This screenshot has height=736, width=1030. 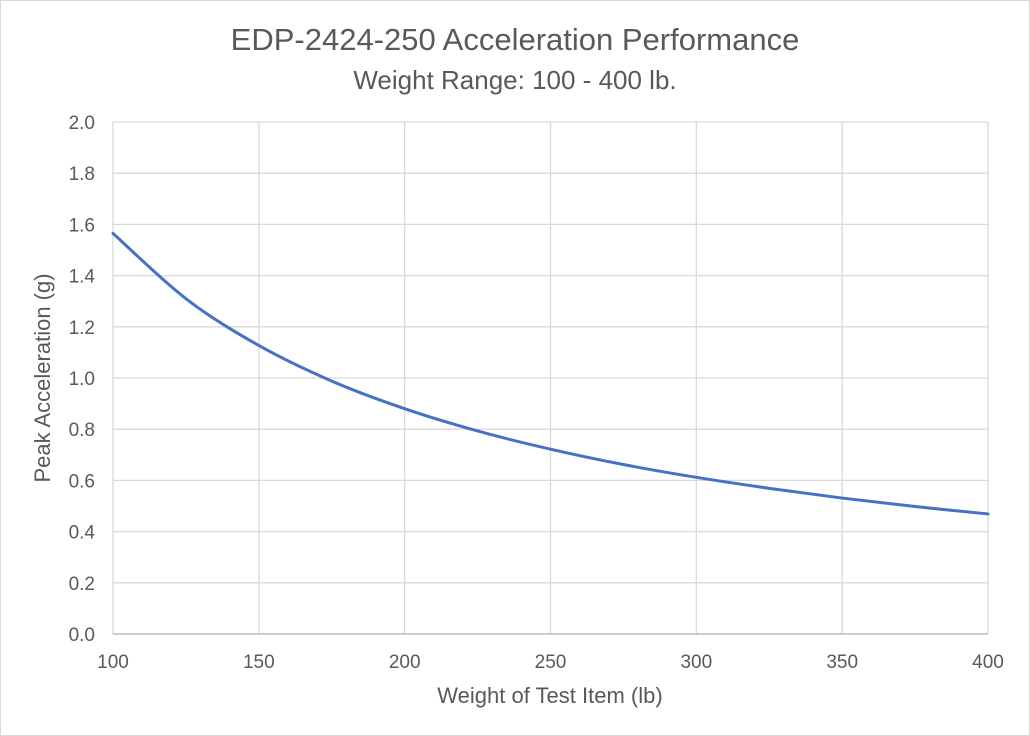 What do you see at coordinates (549, 695) in the screenshot?
I see `x-axis-label: Weight of Test Item (lb)` at bounding box center [549, 695].